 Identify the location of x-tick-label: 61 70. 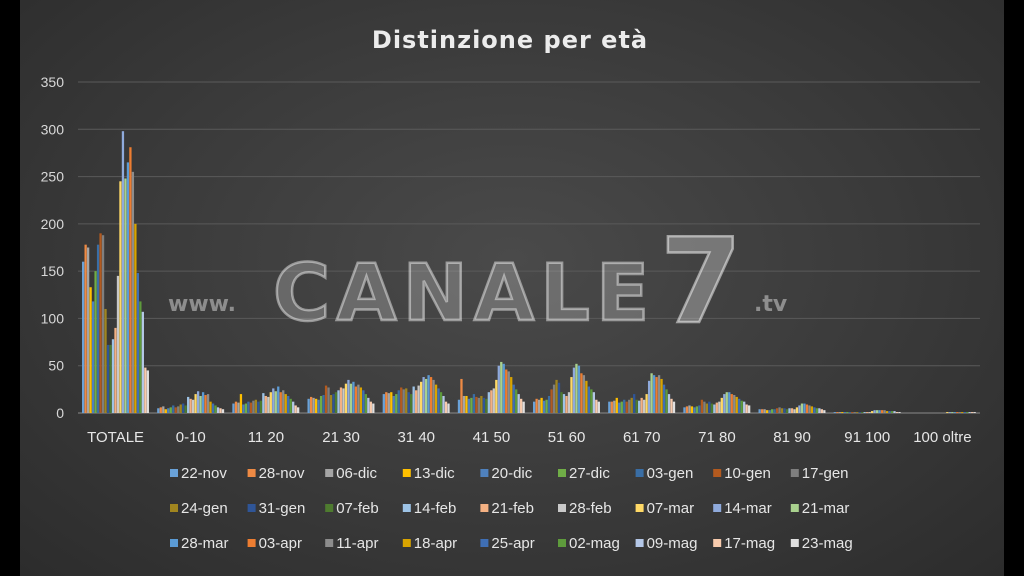
(642, 437).